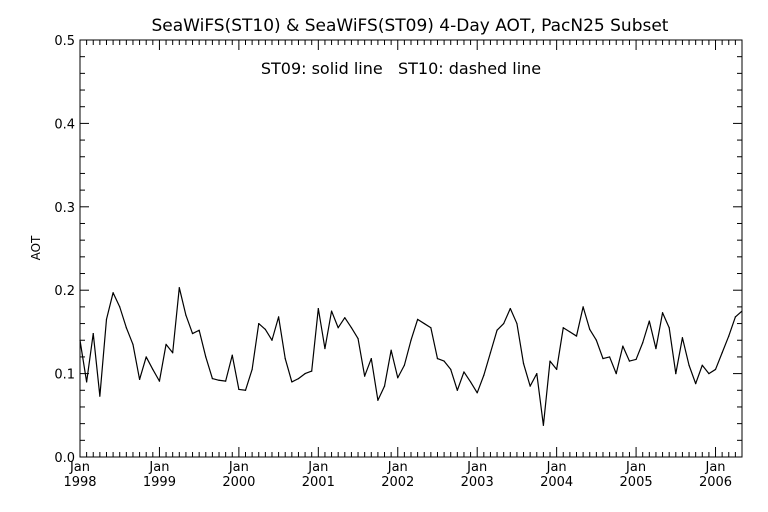 The width and height of the screenshot is (768, 512). I want to click on y-tick-label: 0.3, so click(64, 208).